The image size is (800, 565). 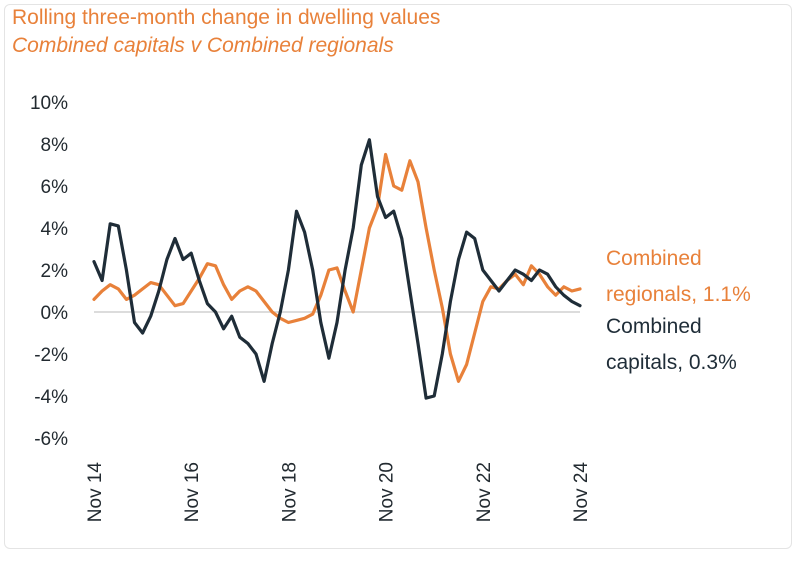 What do you see at coordinates (51, 397) in the screenshot?
I see `y-tick-label: -4%` at bounding box center [51, 397].